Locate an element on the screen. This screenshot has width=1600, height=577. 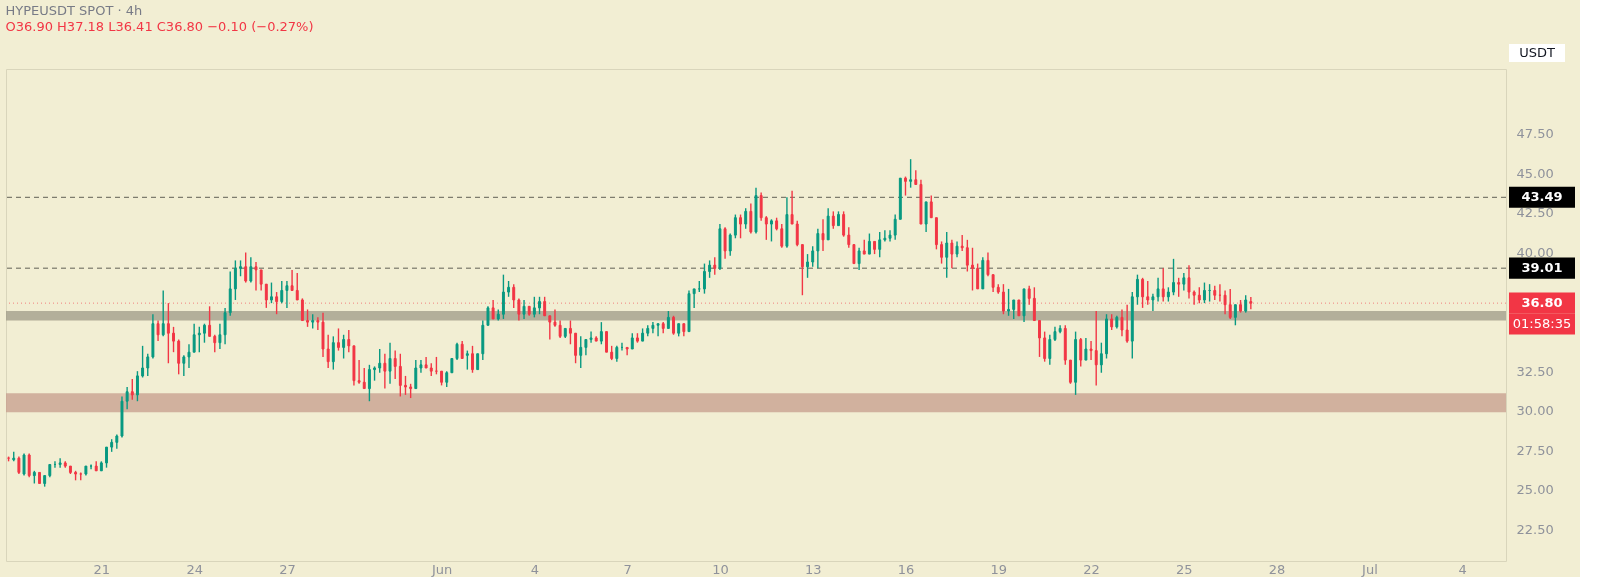
x-tick-label: 25 is located at coordinates (1184, 569).